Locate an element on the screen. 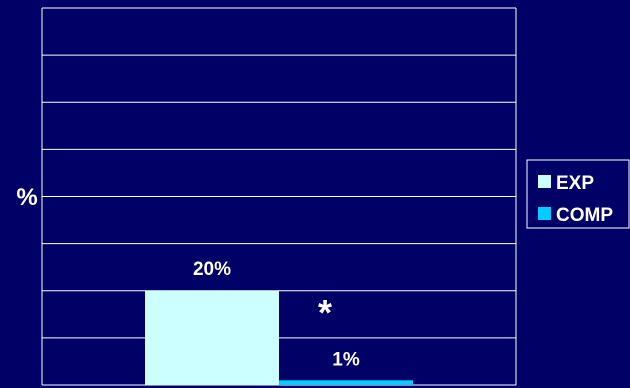 The width and height of the screenshot is (630, 388). bar-comp is located at coordinates (346, 382).